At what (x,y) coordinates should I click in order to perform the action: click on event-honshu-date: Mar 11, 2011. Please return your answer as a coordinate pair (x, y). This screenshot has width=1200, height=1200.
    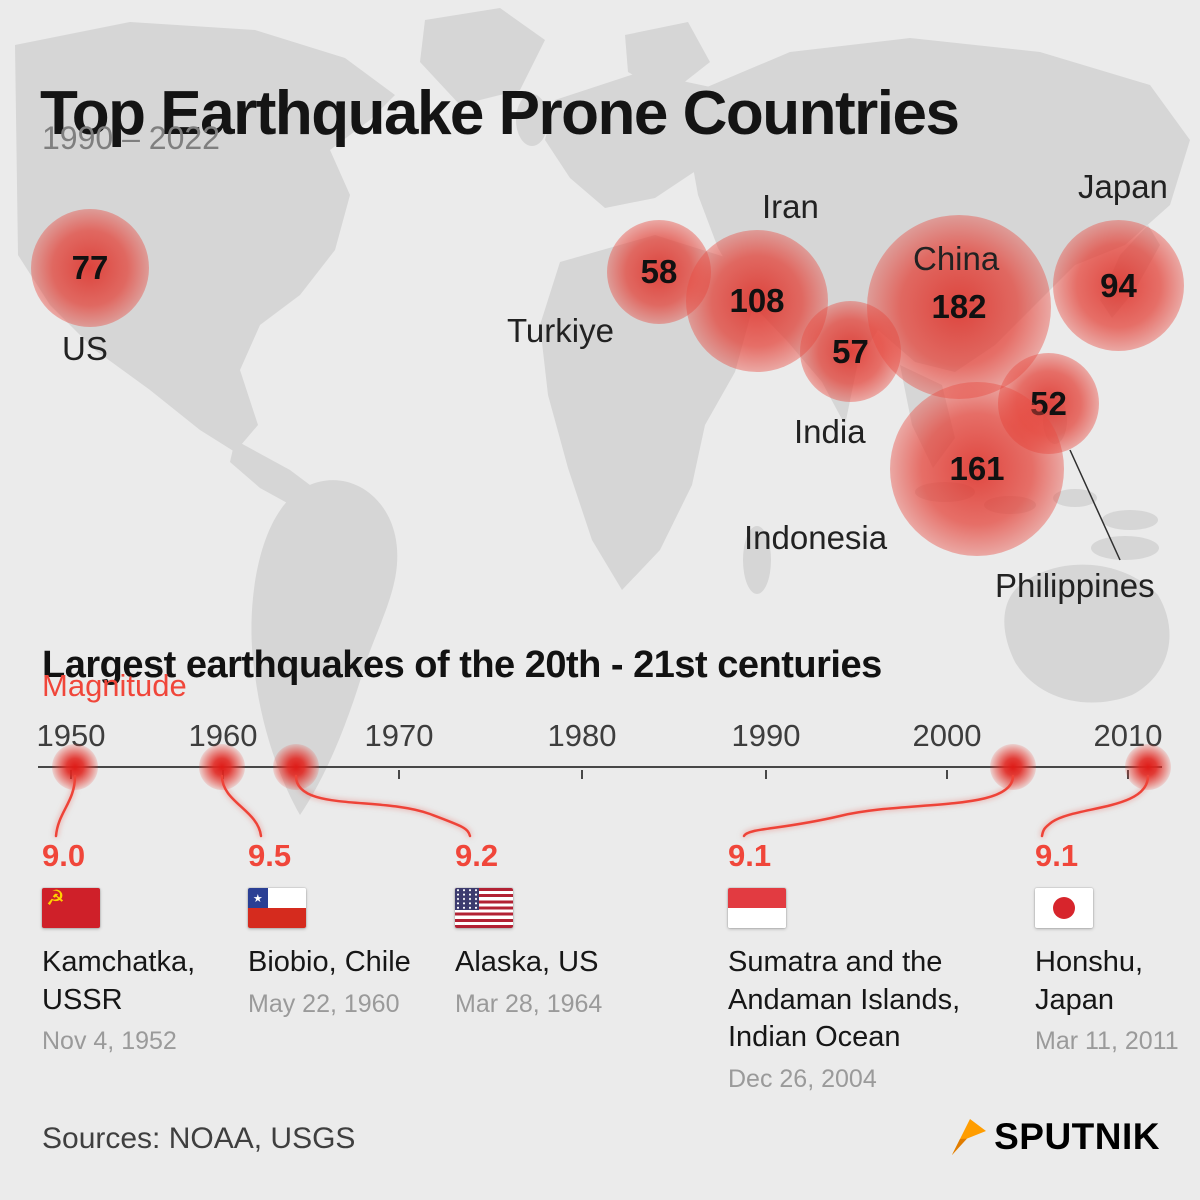
    Looking at the image, I should click on (1107, 1041).